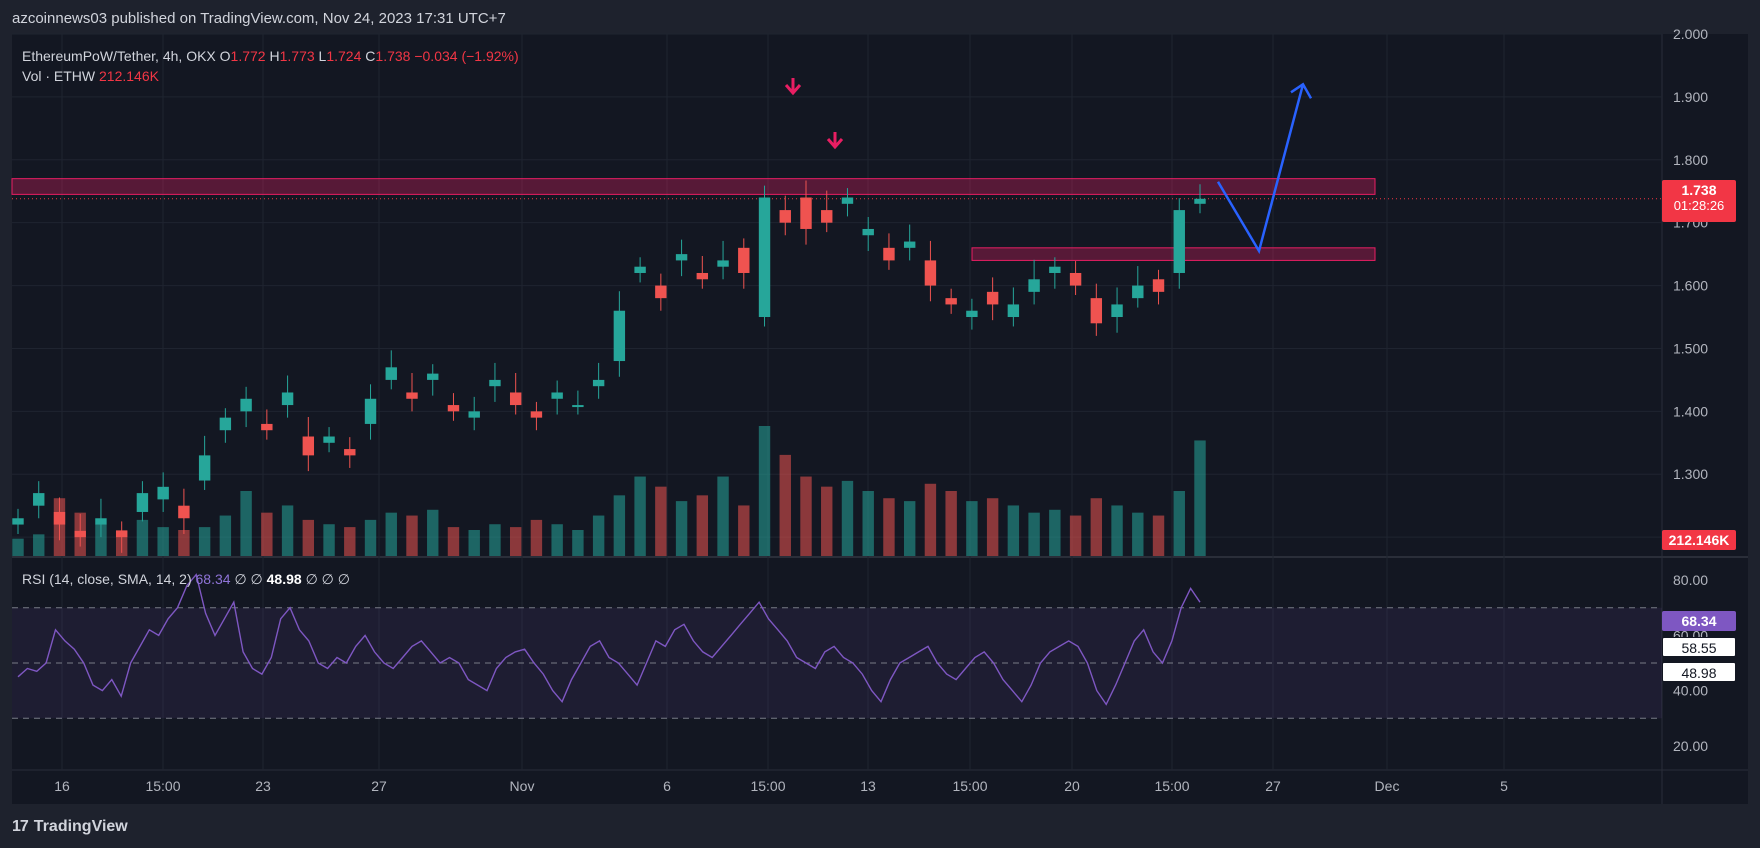 The width and height of the screenshot is (1760, 848). I want to click on rsi-price-tag: 68.34, so click(1699, 621).